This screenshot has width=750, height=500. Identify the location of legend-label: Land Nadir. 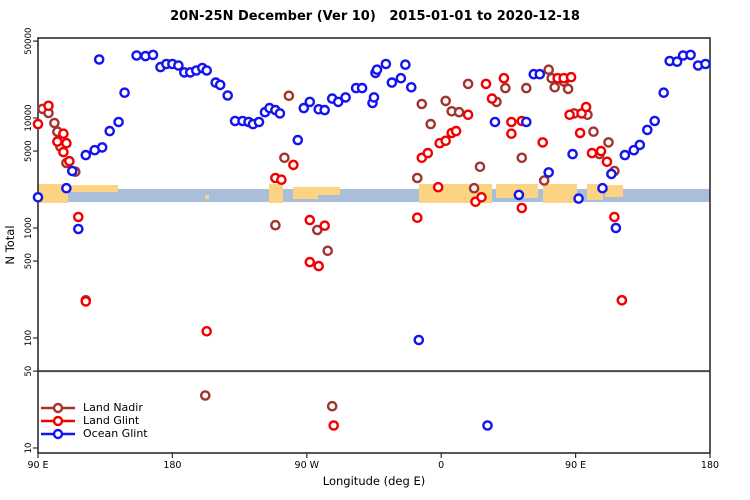
(113, 407).